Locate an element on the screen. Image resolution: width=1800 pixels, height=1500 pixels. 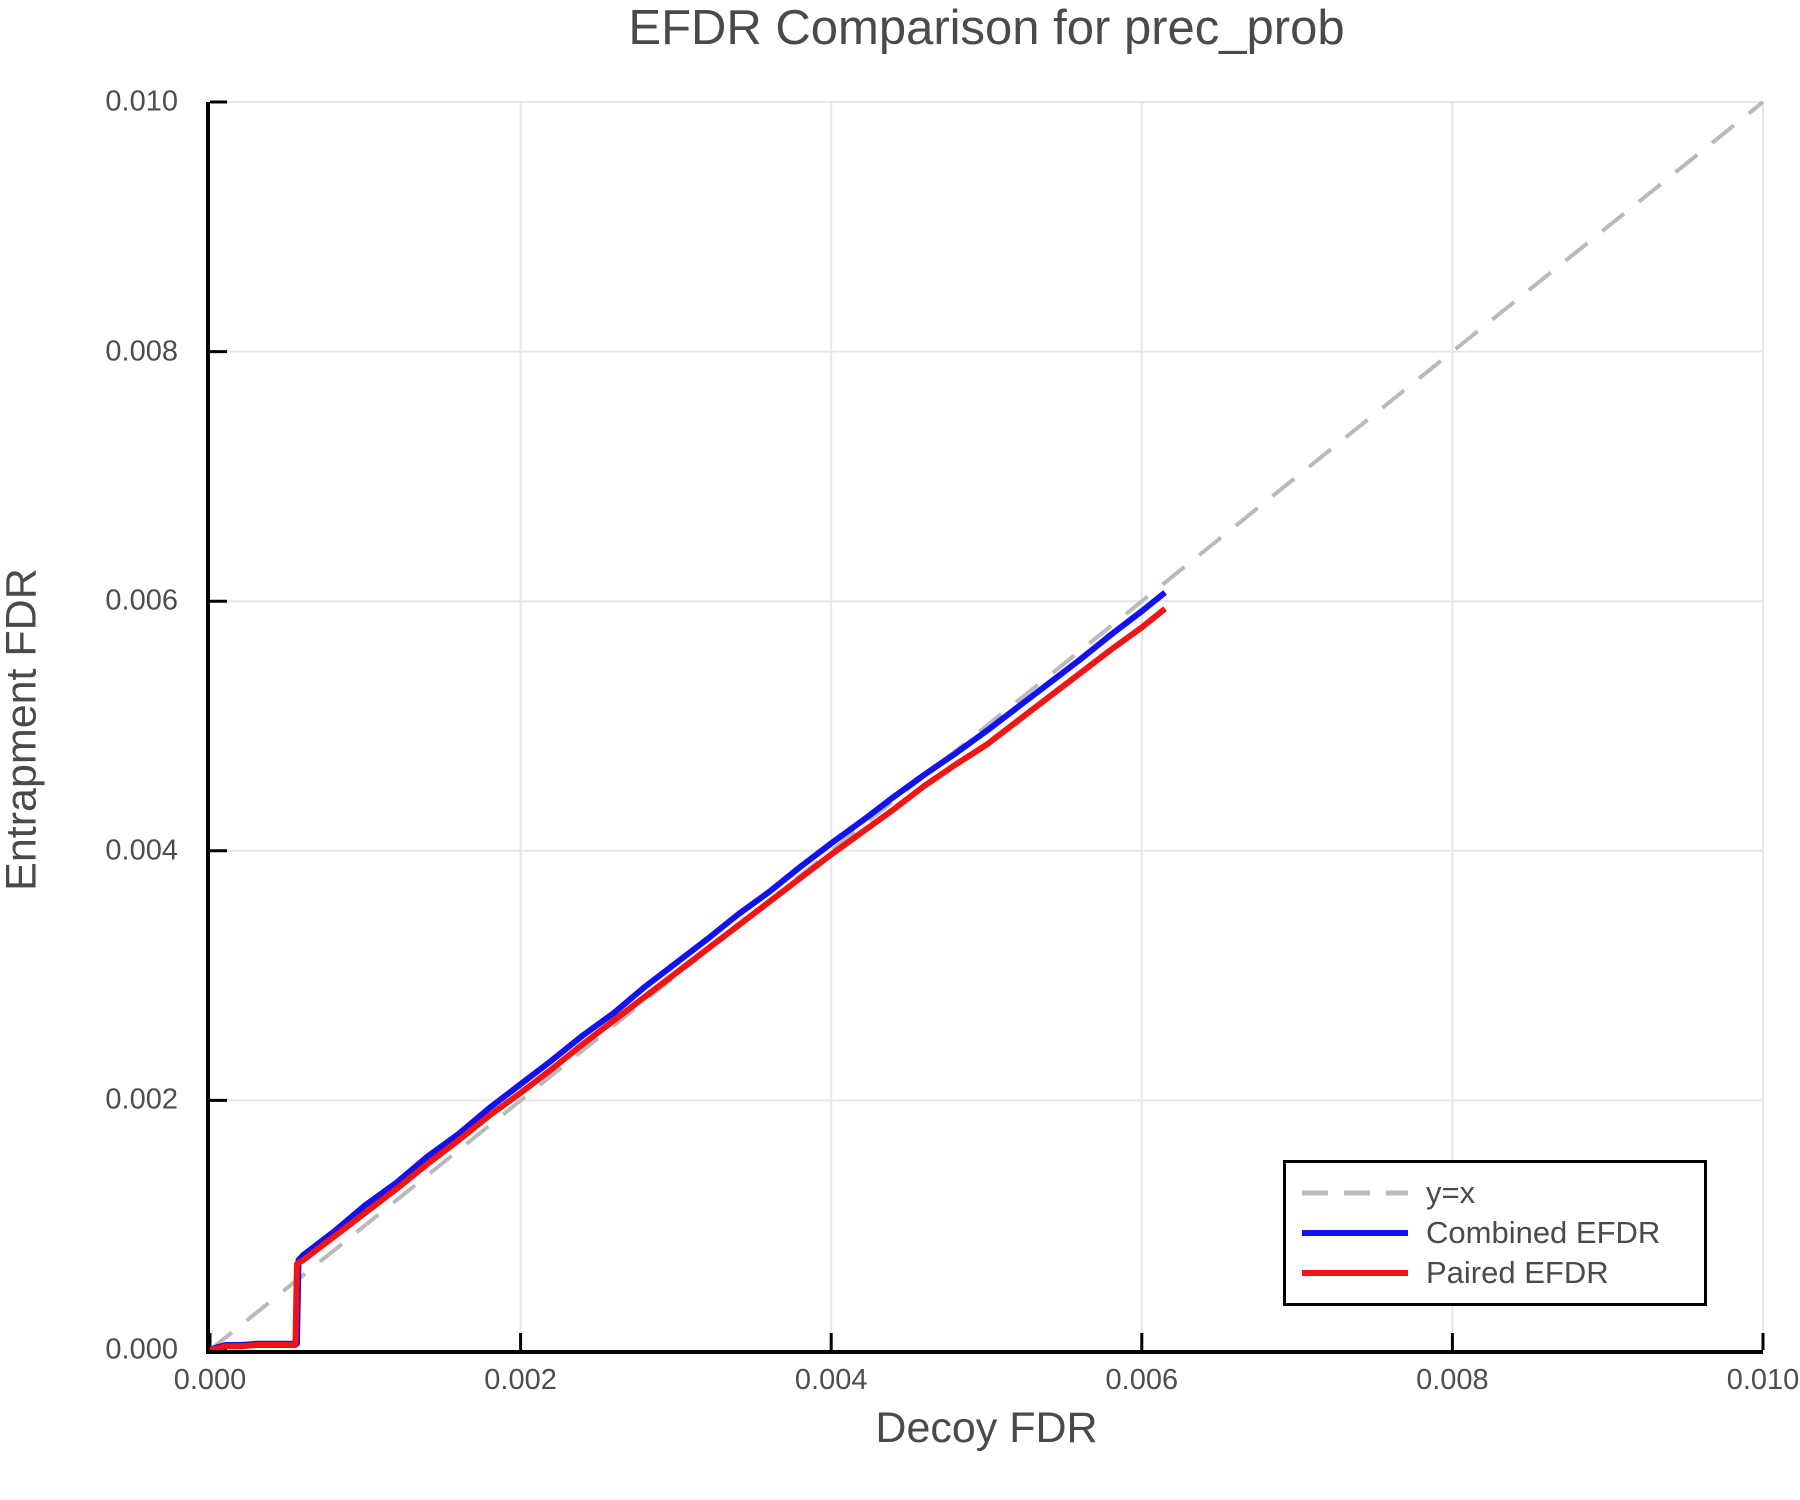
x-tick-label: 0.006 is located at coordinates (1142, 1380).